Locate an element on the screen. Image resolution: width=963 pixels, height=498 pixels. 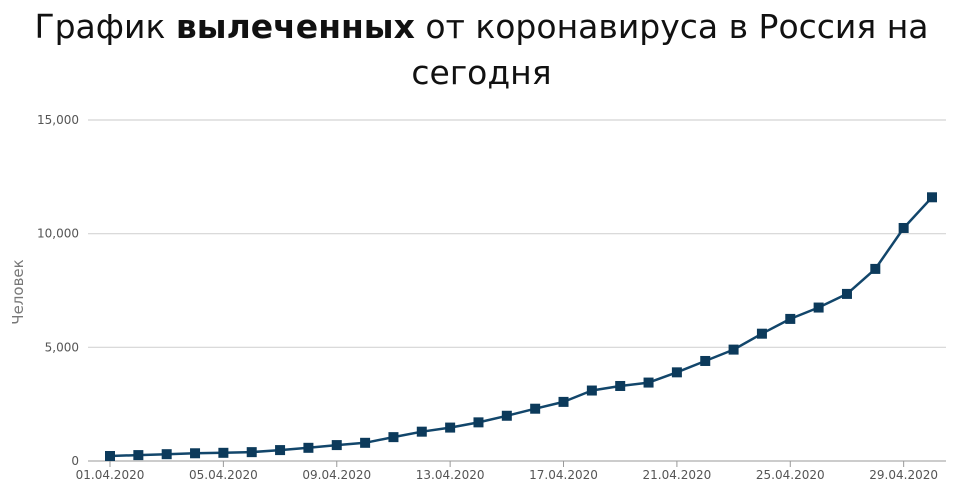
x-tick-label: 01.04.2020 is located at coordinates (110, 475).